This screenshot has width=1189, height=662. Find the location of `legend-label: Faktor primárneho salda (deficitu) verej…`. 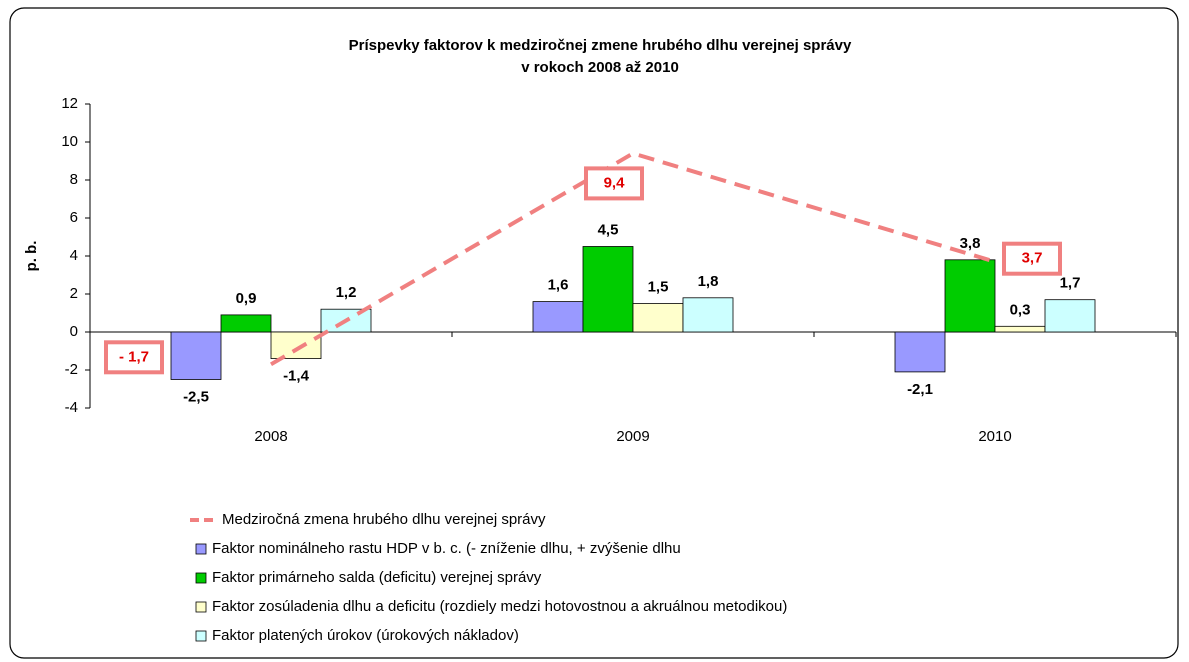

legend-label: Faktor primárneho salda (deficitu) verej… is located at coordinates (377, 577).